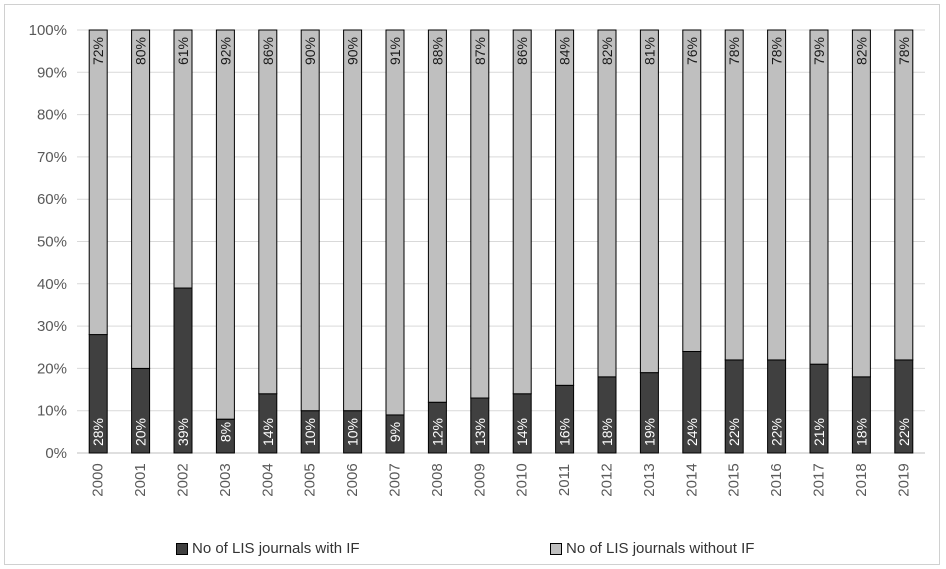 The height and width of the screenshot is (569, 946). Describe the element at coordinates (480, 432) in the screenshot. I see `data-label: 13%` at that location.